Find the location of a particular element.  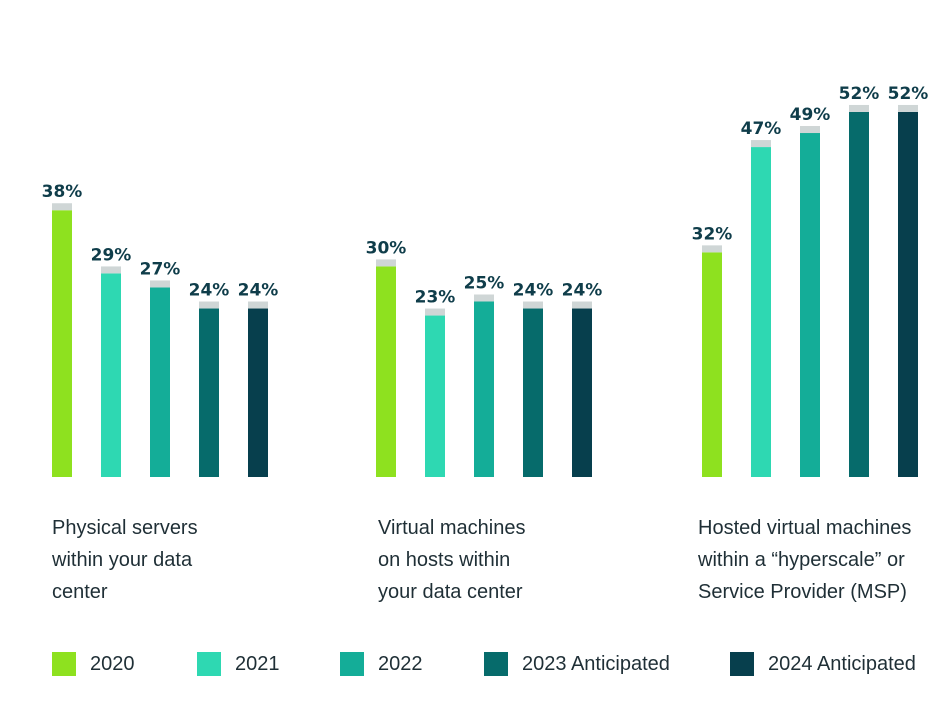

legend-item-1: 2021 is located at coordinates (238, 664).